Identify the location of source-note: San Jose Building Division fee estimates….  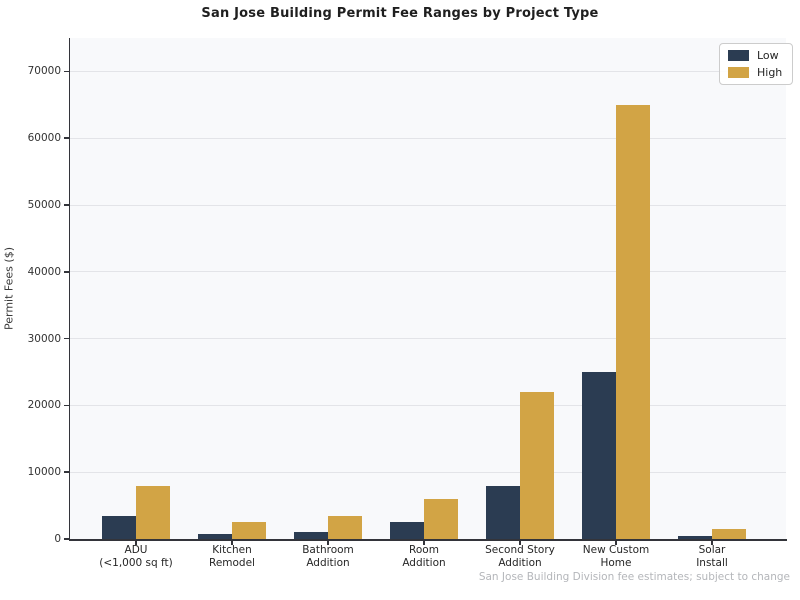
(634, 577).